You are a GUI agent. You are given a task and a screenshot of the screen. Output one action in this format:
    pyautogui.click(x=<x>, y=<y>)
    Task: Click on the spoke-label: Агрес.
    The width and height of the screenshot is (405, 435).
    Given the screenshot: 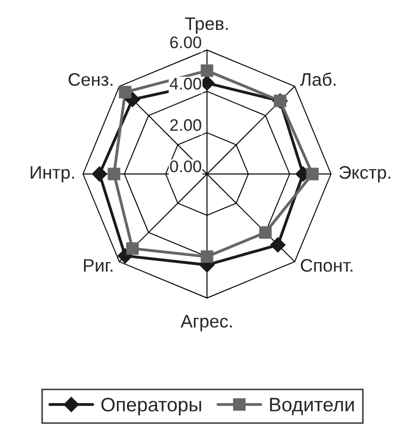 What is the action you would take?
    pyautogui.click(x=206, y=323)
    